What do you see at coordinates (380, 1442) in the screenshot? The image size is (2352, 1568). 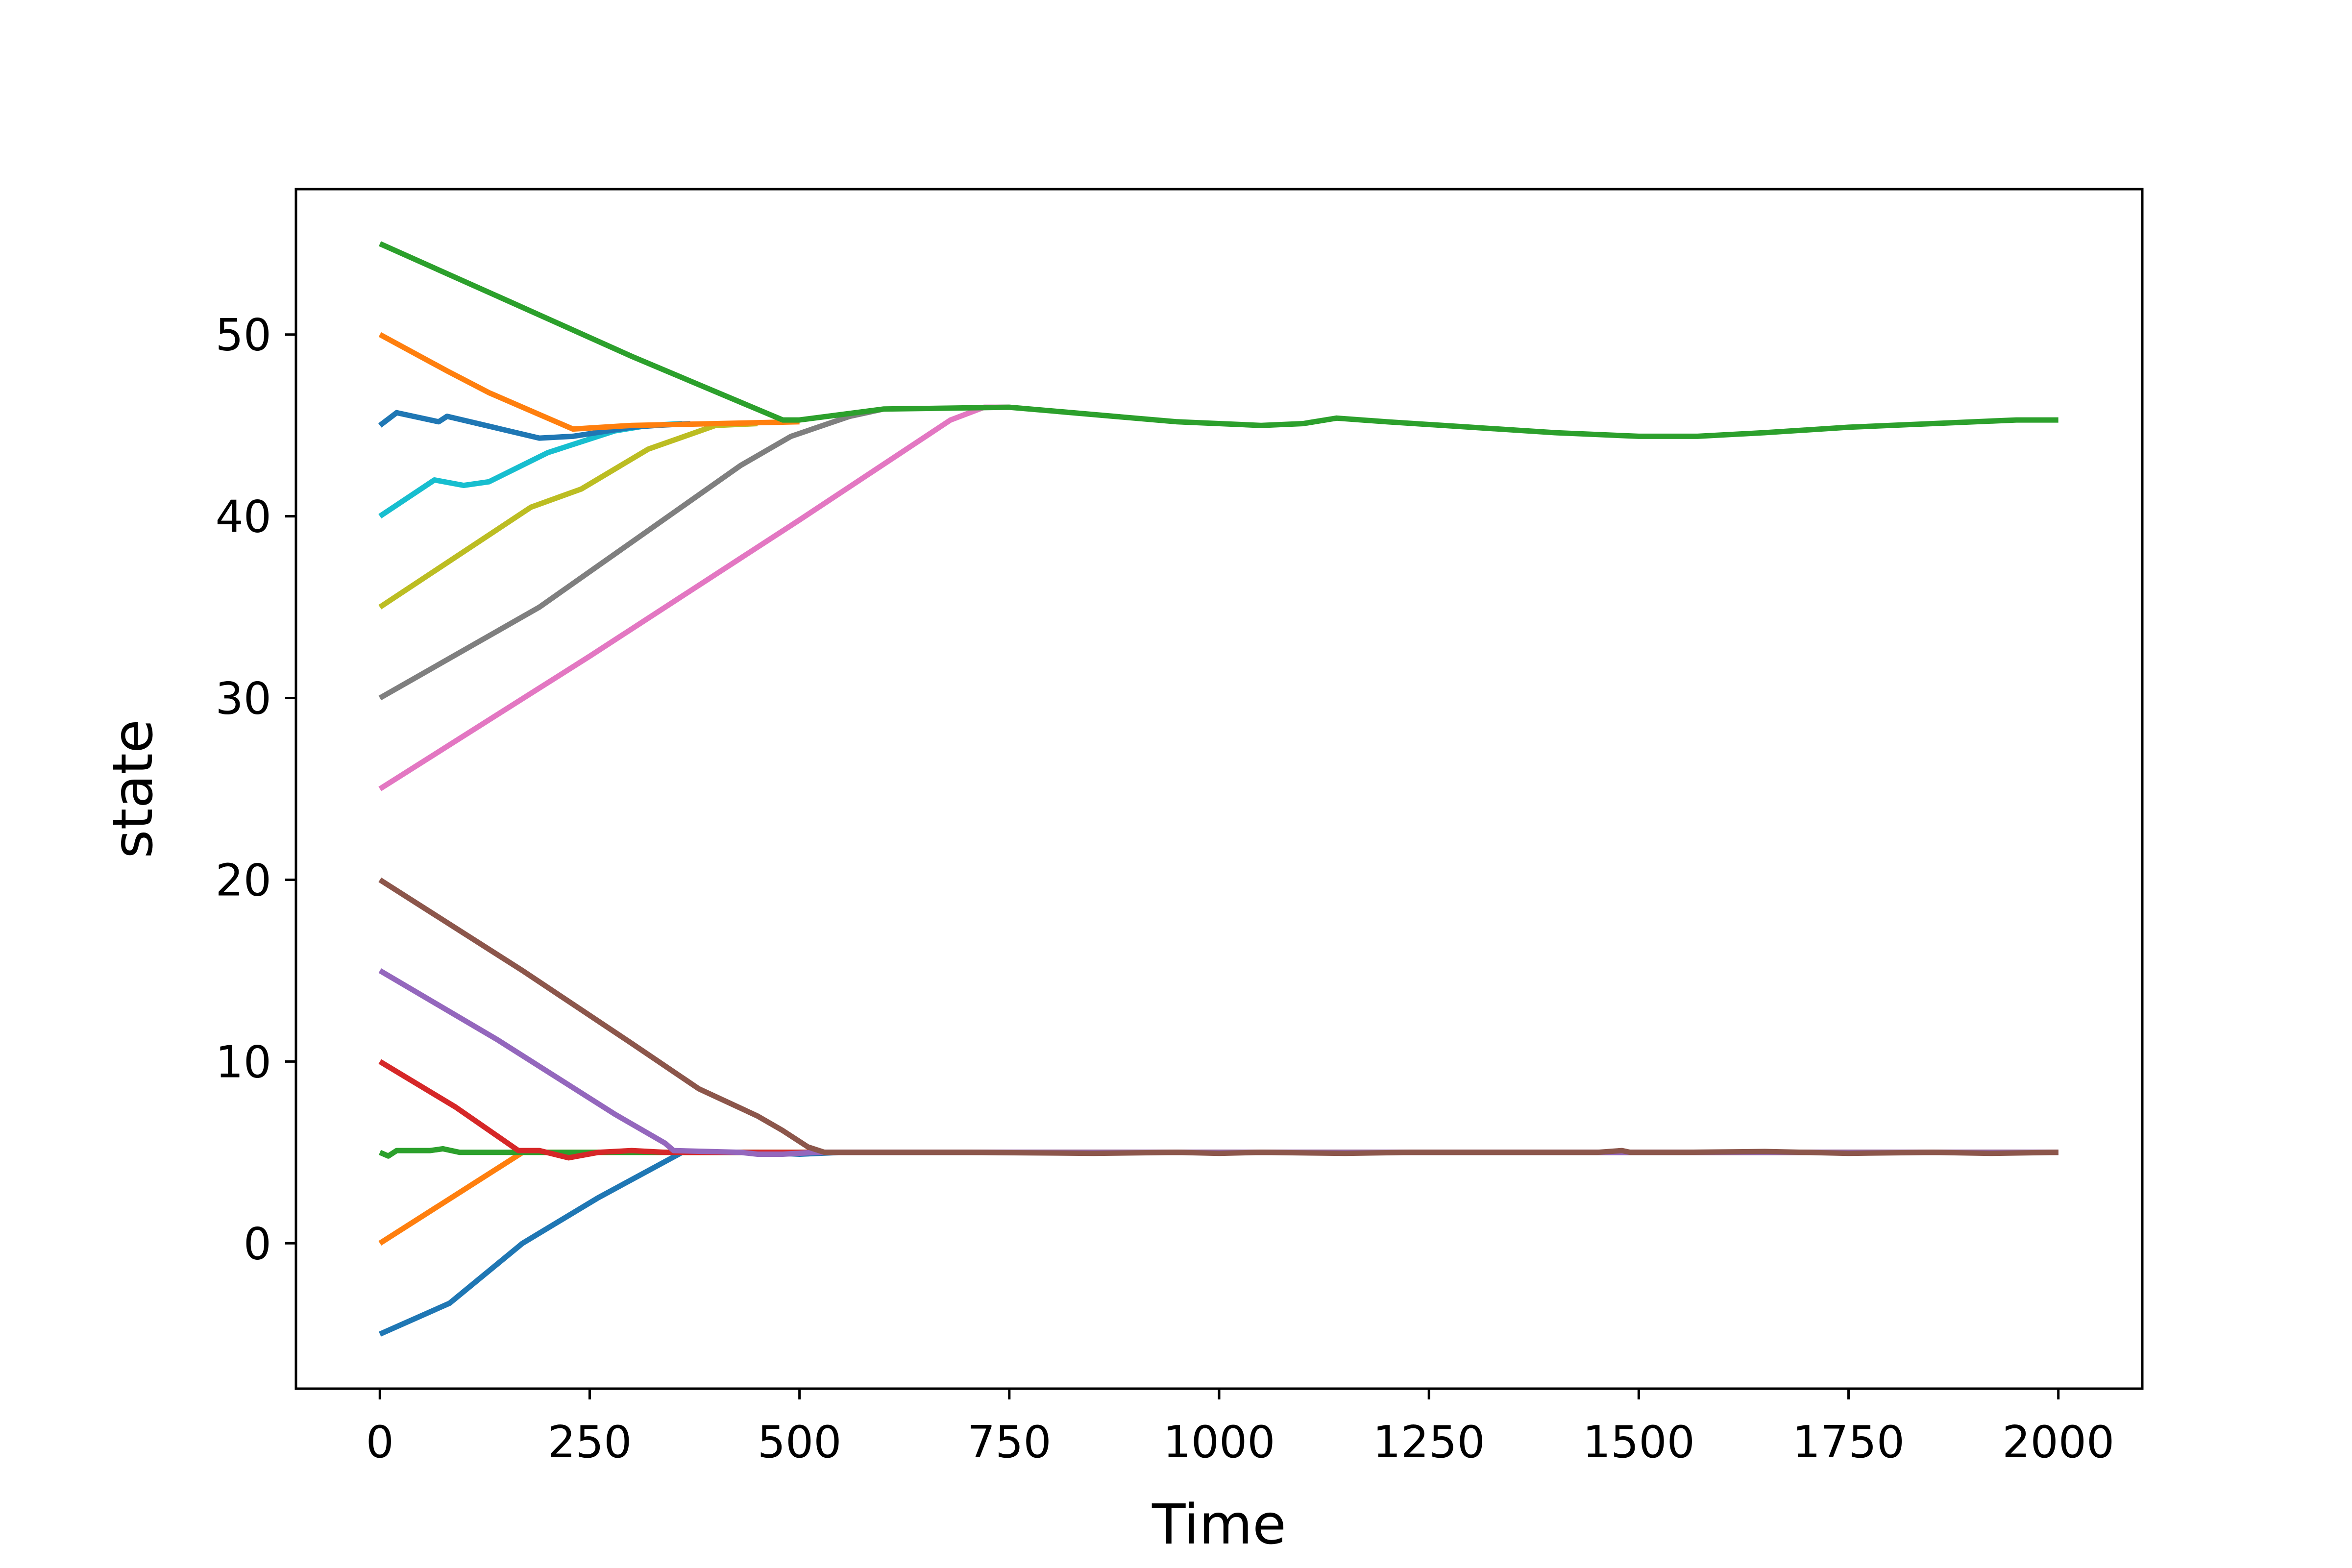 I see `x-tick-label: 0` at bounding box center [380, 1442].